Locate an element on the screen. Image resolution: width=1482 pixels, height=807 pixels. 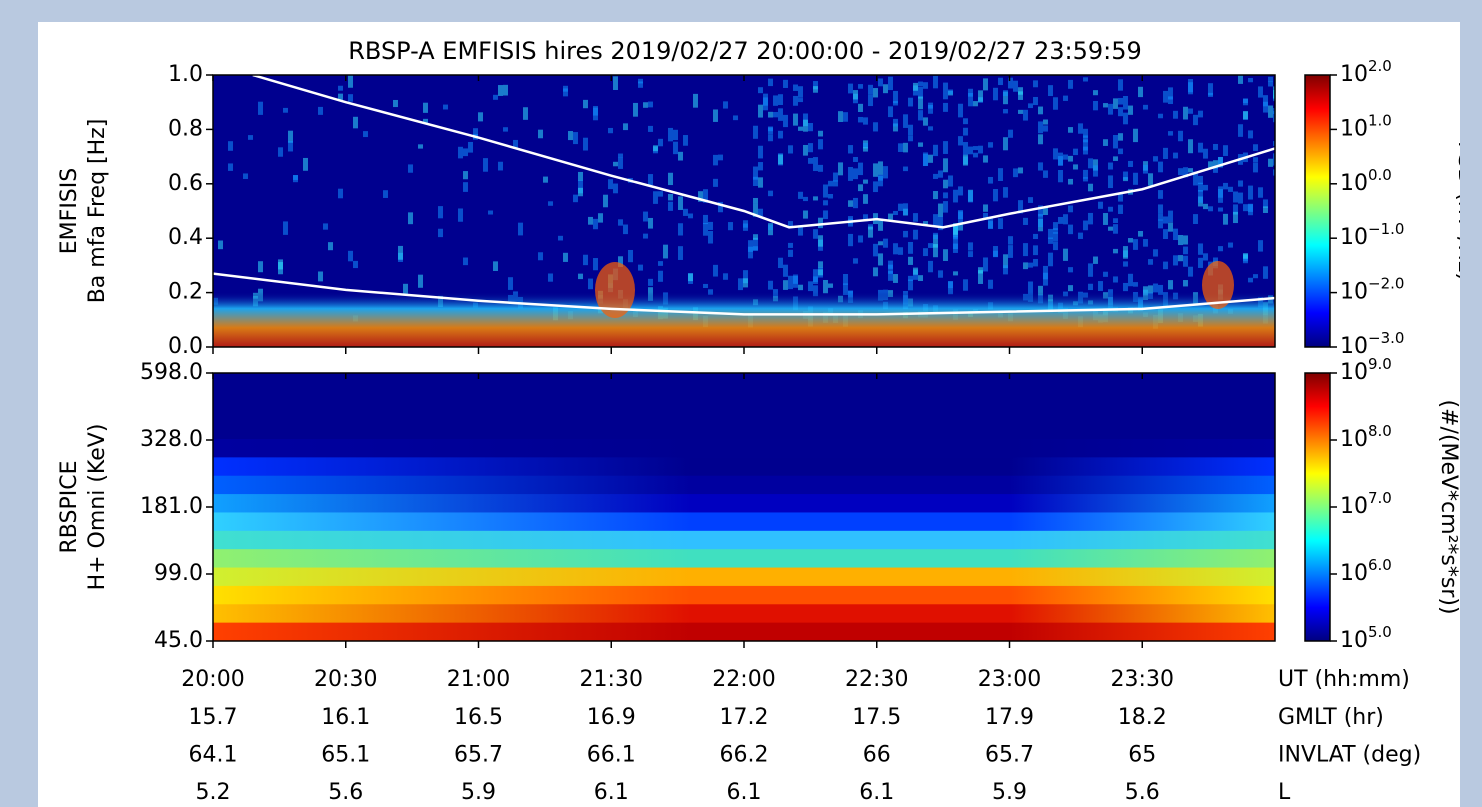
ephemeris-value: 65 is located at coordinates (1142, 755).